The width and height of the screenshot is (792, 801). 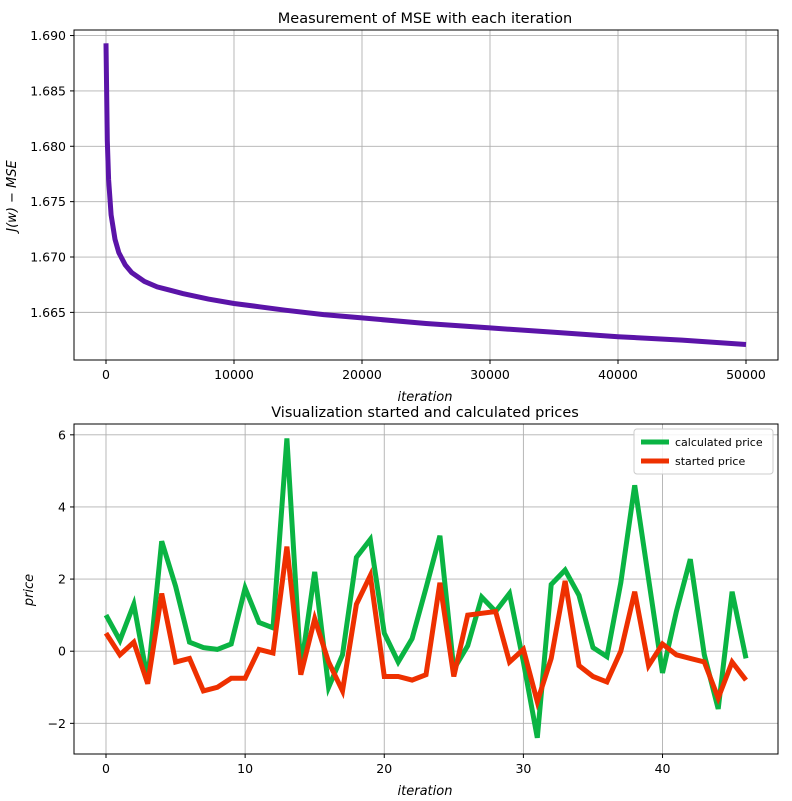 I want to click on y-tick-label: 1.685, so click(x=48, y=90).